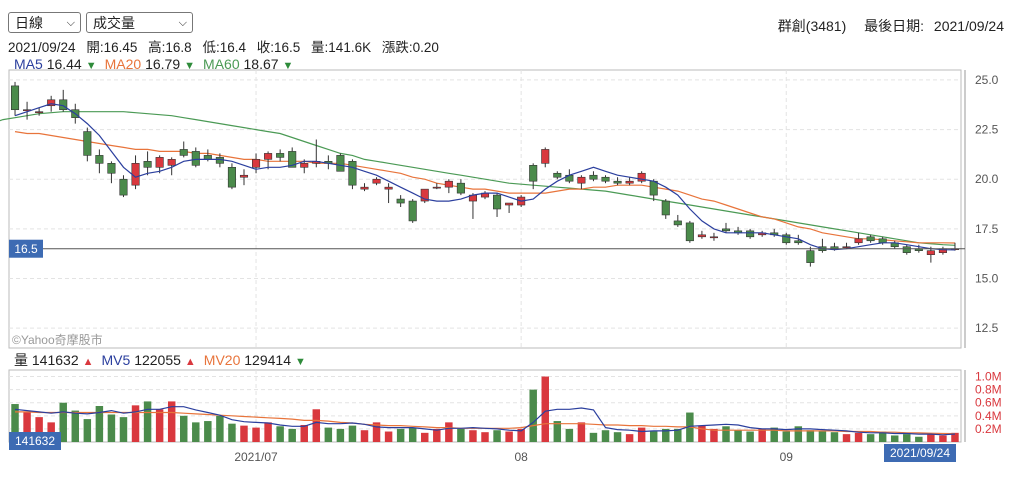 The width and height of the screenshot is (1024, 477). Describe the element at coordinates (114, 23) in the screenshot. I see `indicator-select-value: 成交量` at that location.